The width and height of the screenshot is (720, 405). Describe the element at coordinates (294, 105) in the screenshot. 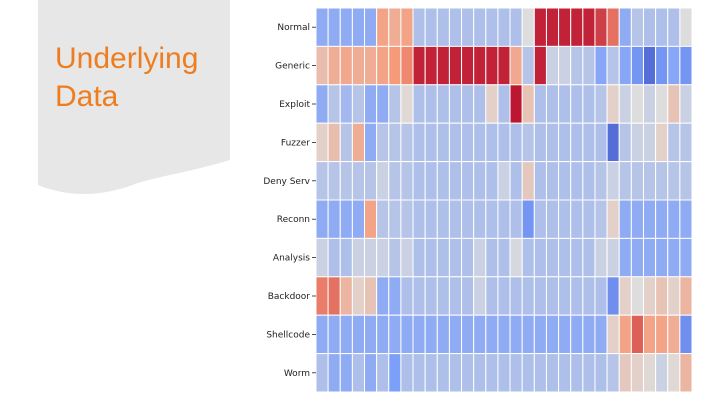

I see `y-tick-label: Exploit` at that location.